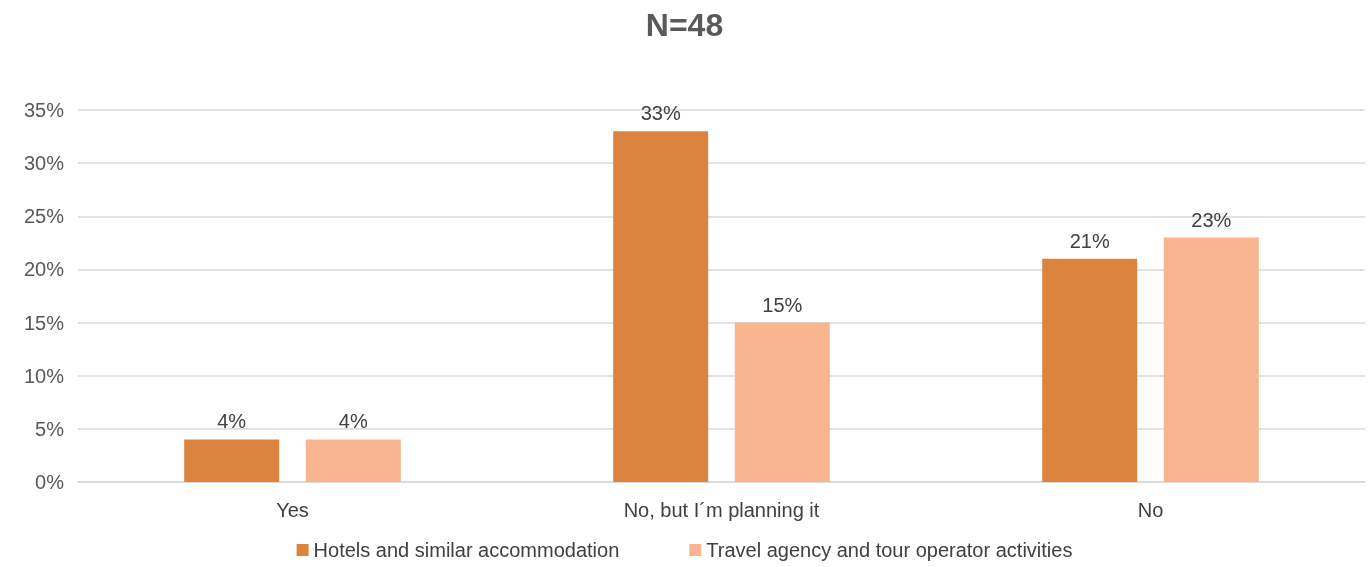 This screenshot has height=567, width=1369. What do you see at coordinates (889, 550) in the screenshot?
I see `legend-label: Travel agency and tour operator activities` at bounding box center [889, 550].